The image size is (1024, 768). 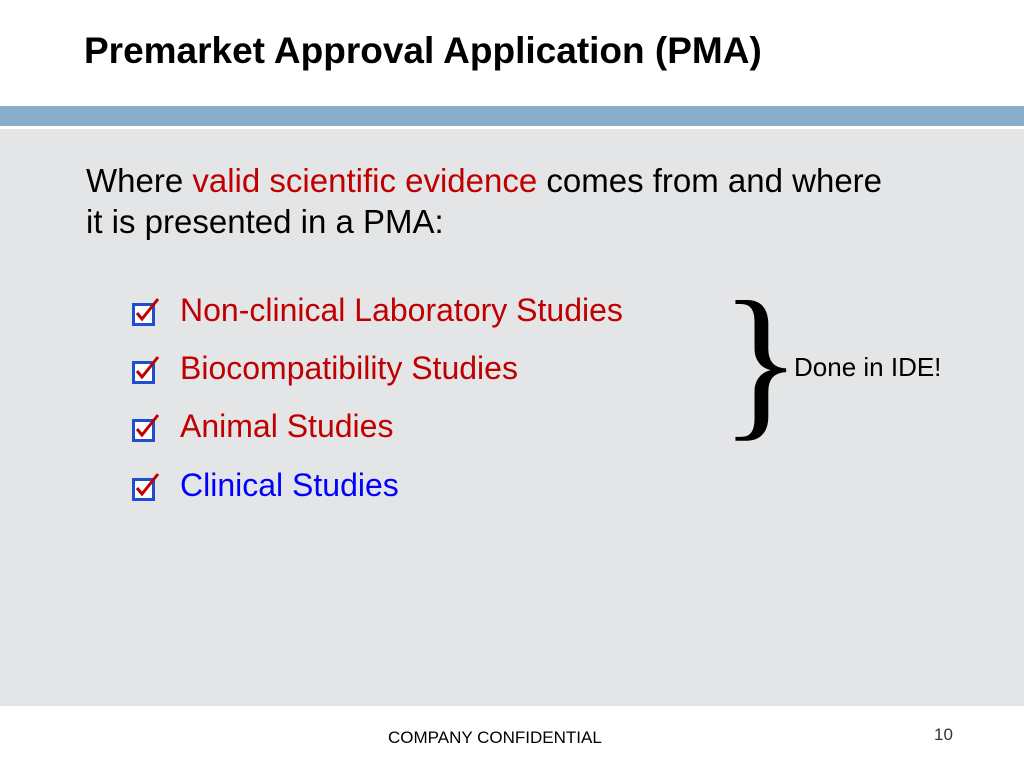 I want to click on list-item: Clinical Studies, so click(x=265, y=485).